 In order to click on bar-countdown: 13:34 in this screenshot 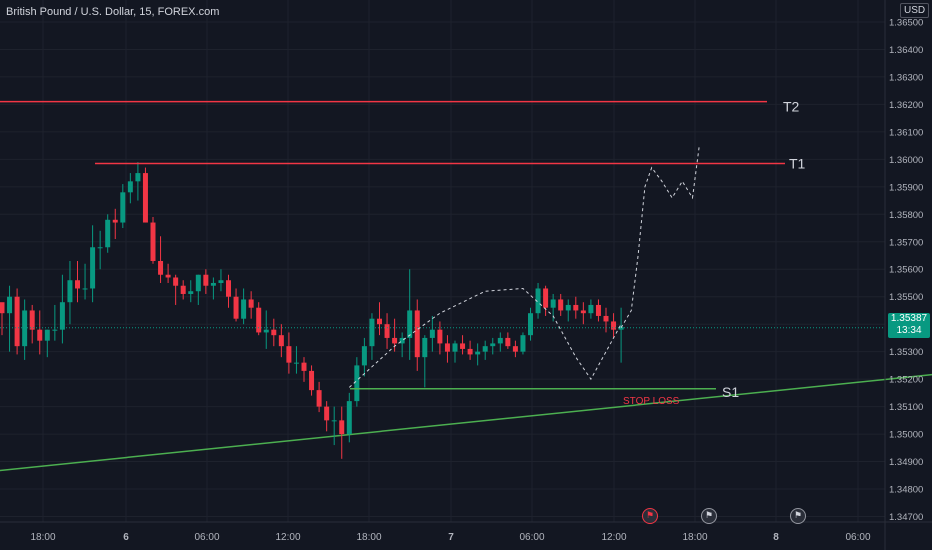, I will do `click(909, 330)`.